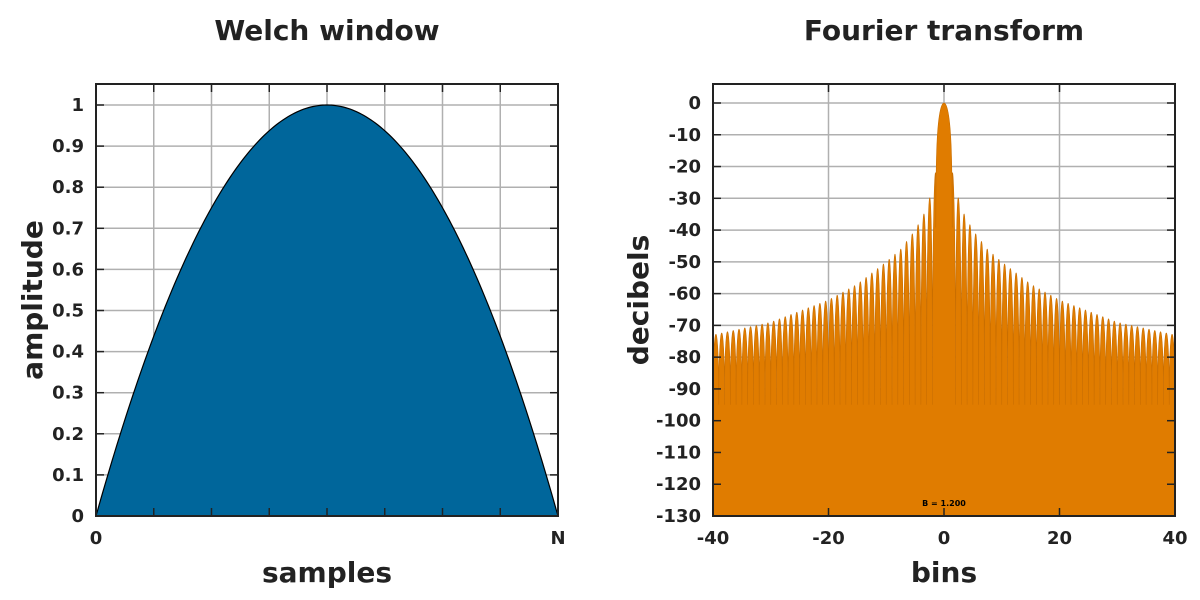 The height and width of the screenshot is (600, 1200). Describe the element at coordinates (684, 389) in the screenshot. I see `y-tick-label: -90` at that location.